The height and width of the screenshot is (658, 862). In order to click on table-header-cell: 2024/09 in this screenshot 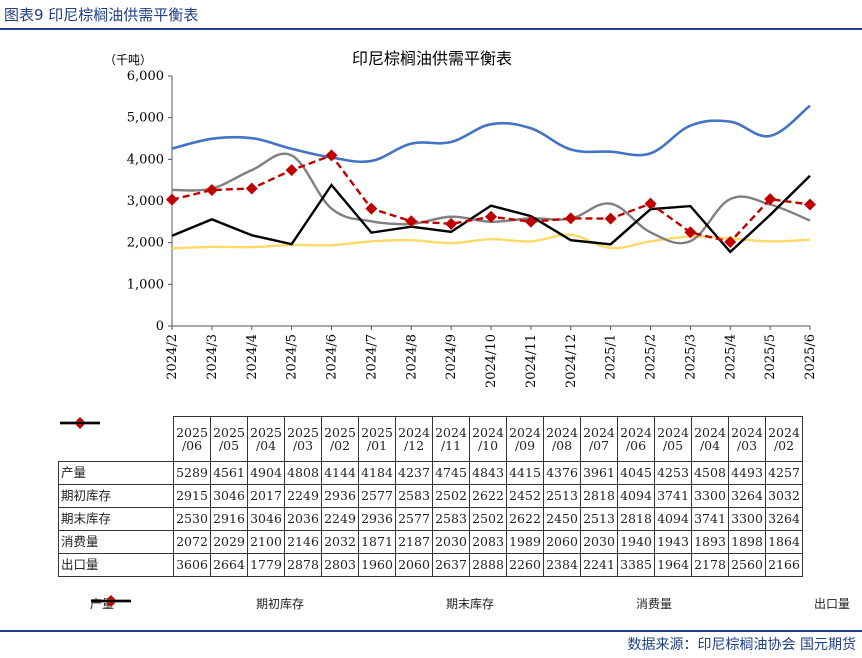, I will do `click(525, 439)`.